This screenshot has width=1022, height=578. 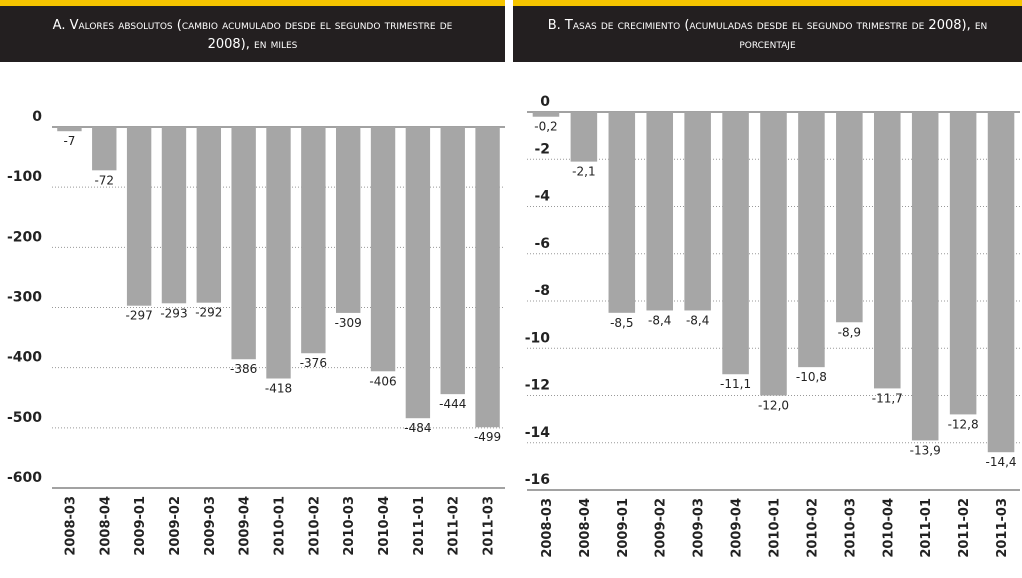 I want to click on value-label: -309, so click(x=348, y=323).